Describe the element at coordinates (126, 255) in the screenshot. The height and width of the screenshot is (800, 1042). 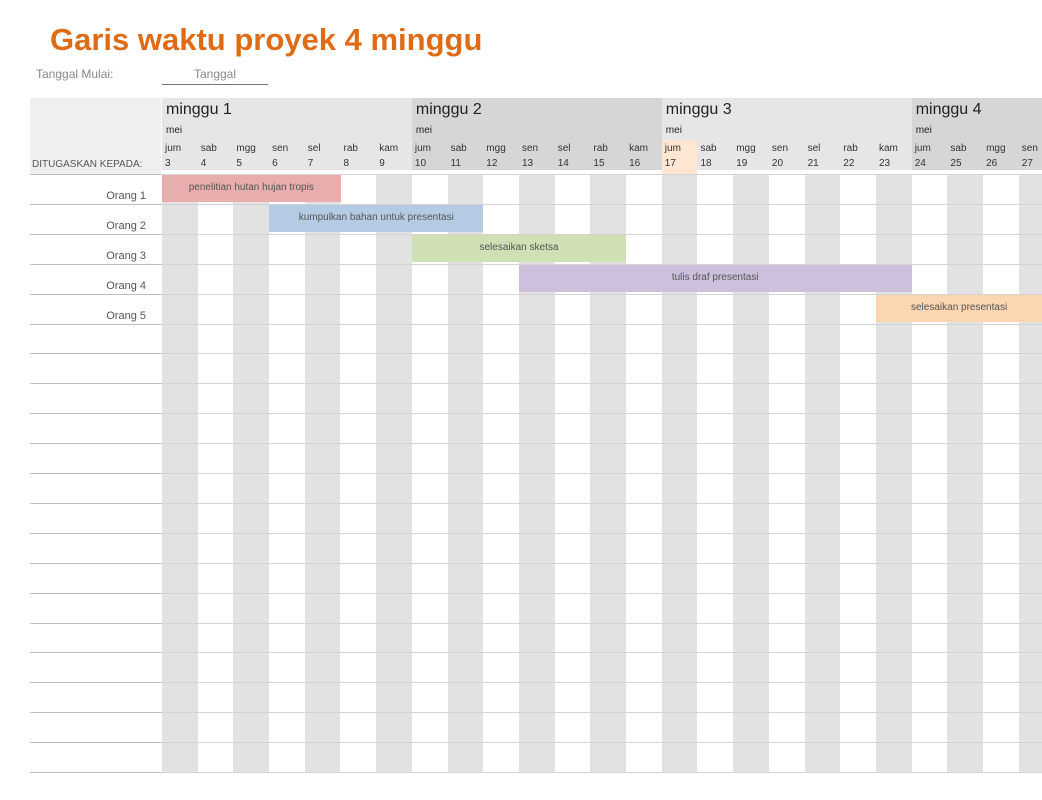
I see `assignee-label: Orang 3` at that location.